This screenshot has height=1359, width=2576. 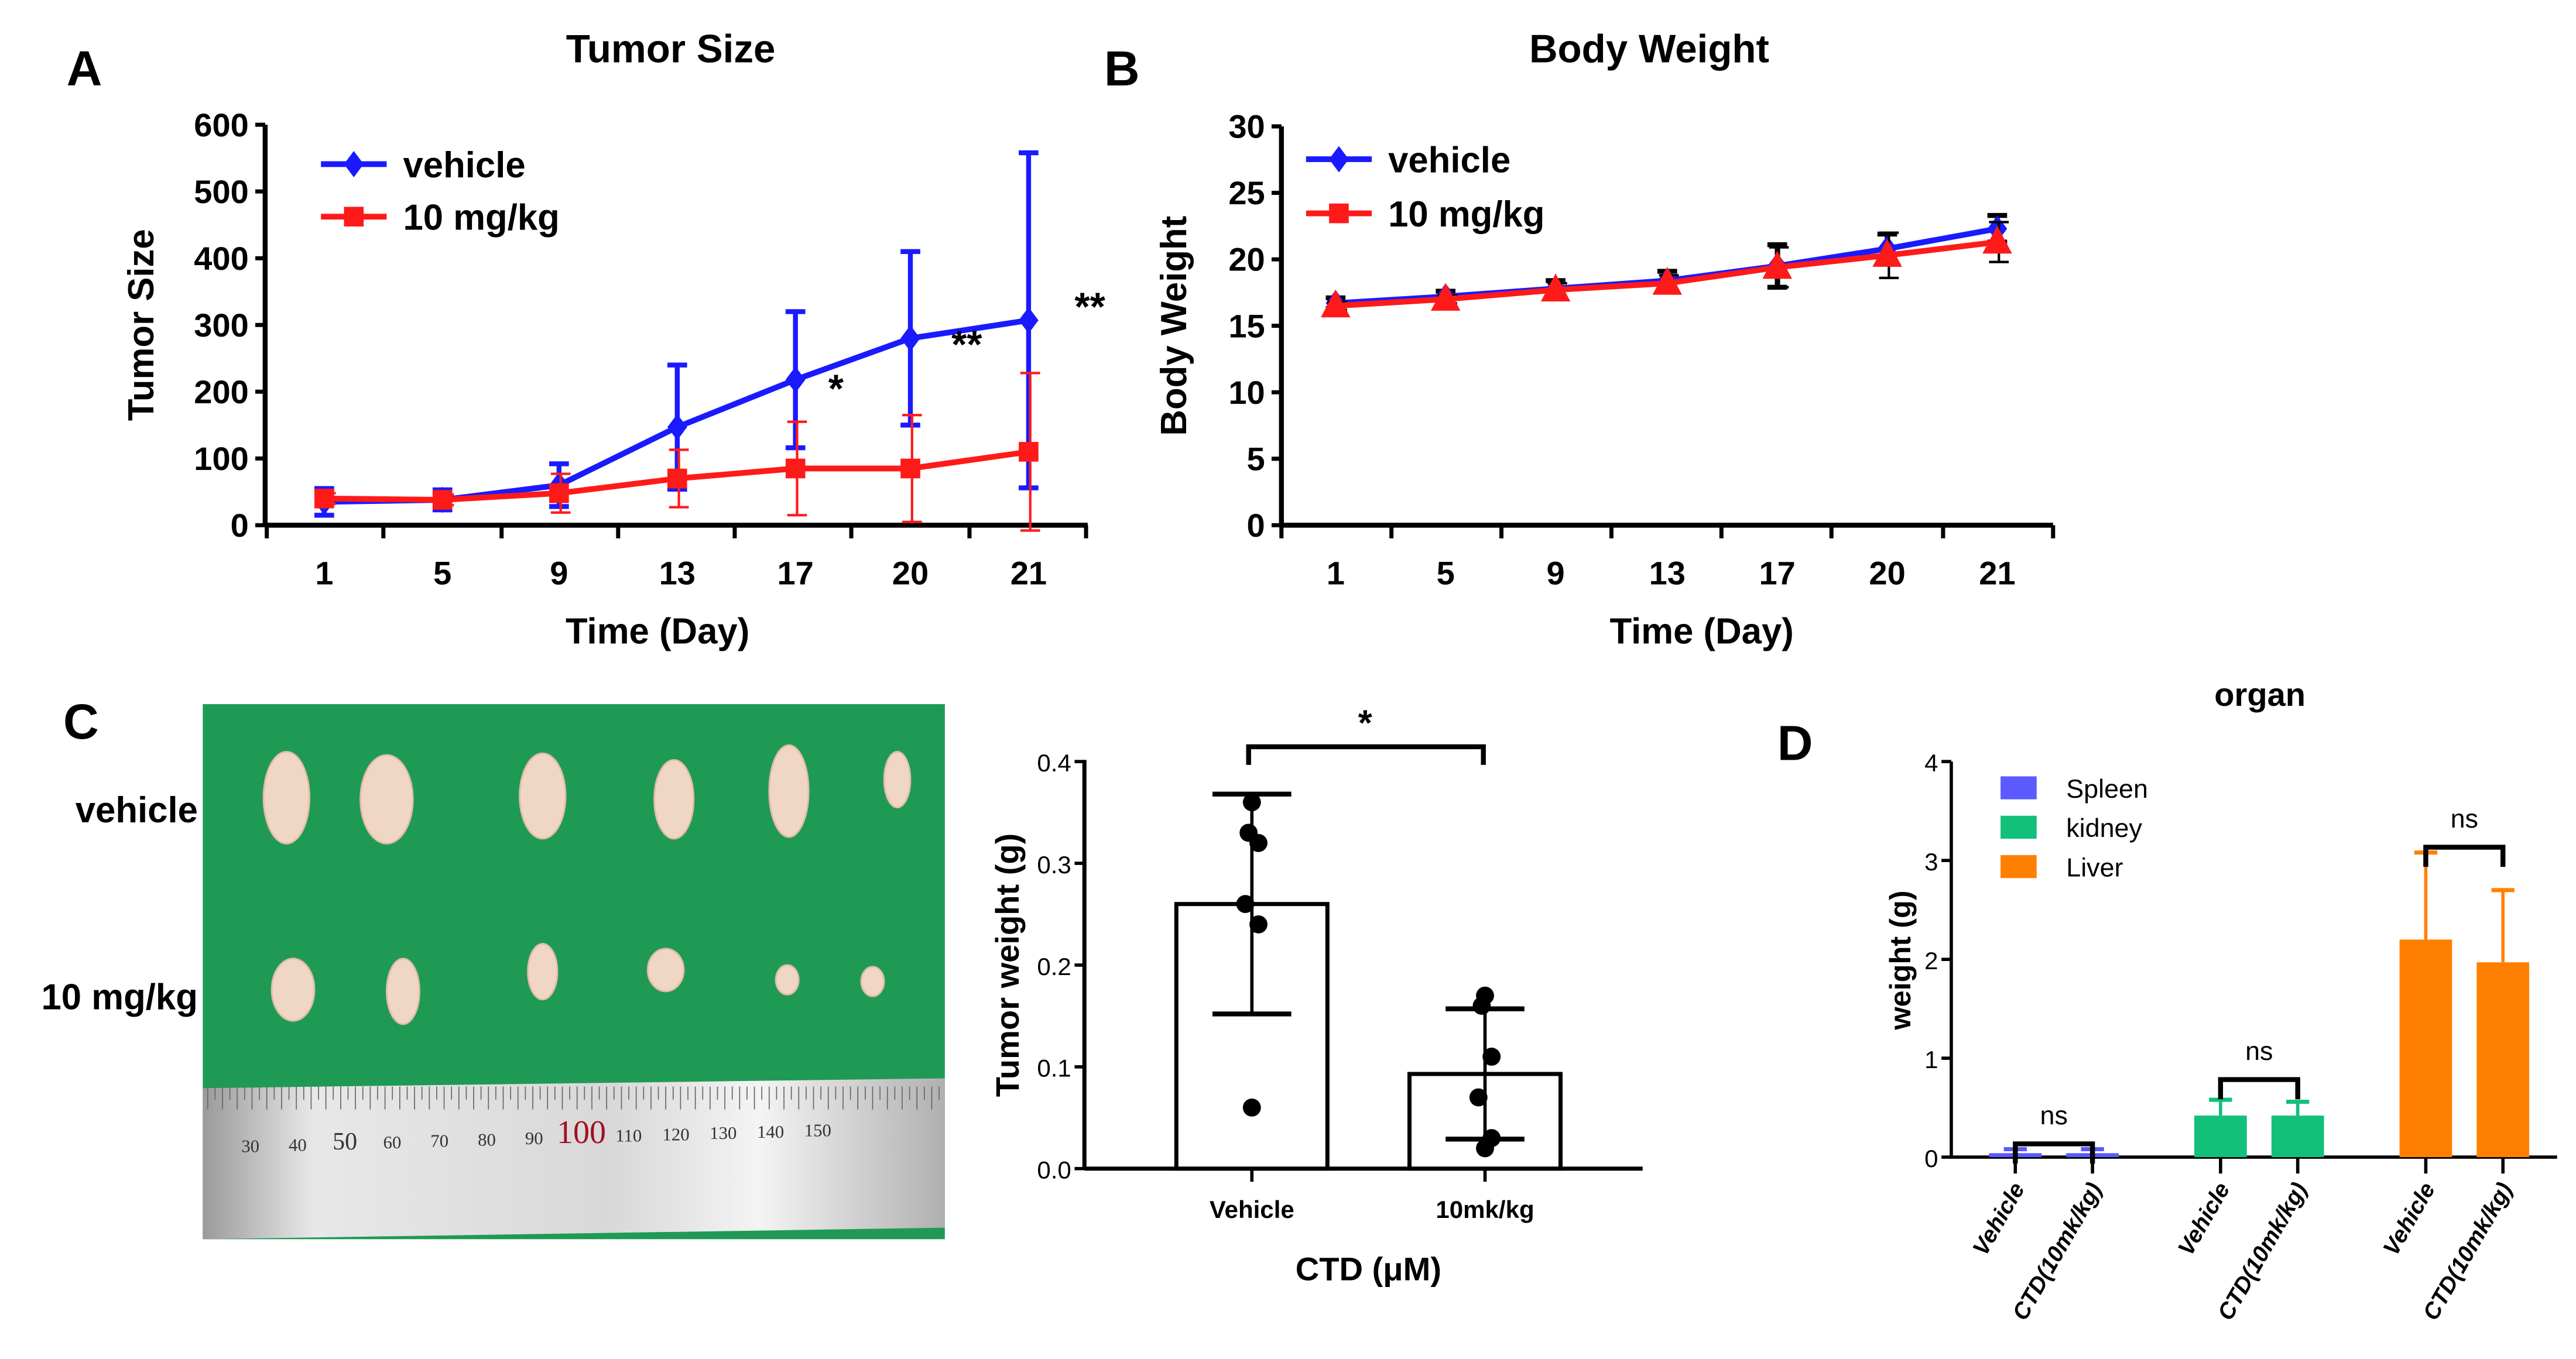 What do you see at coordinates (2260, 694) in the screenshot?
I see `chart-title: organ` at bounding box center [2260, 694].